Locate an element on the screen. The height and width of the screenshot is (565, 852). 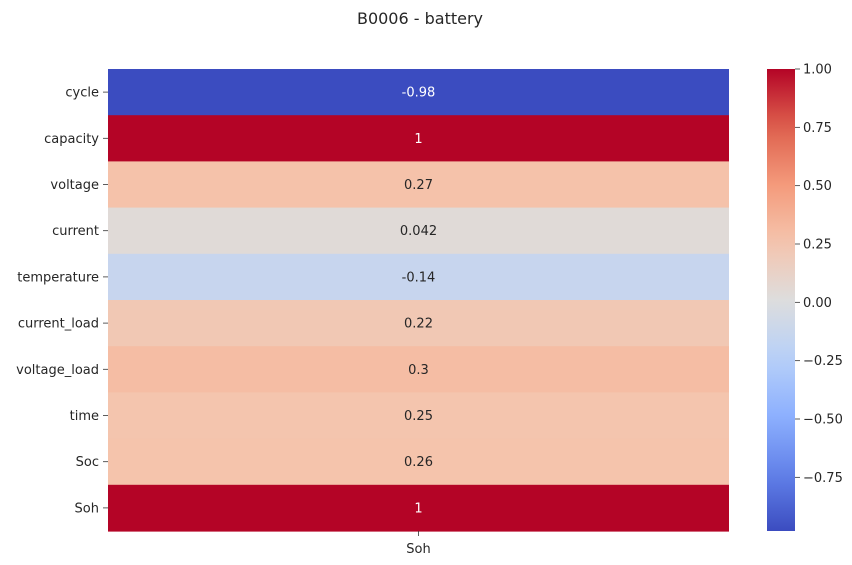
colorbar-tick-label: −0.25 is located at coordinates (823, 361).